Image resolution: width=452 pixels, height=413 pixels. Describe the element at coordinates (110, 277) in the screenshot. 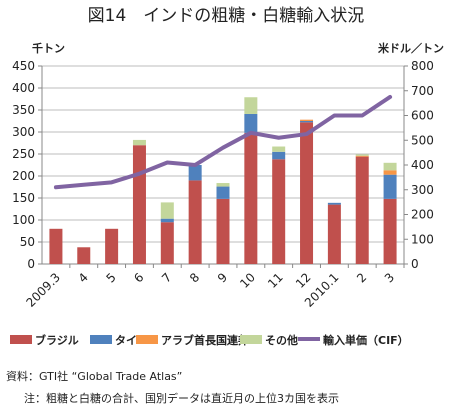

I see `x-tick-label: 5` at that location.